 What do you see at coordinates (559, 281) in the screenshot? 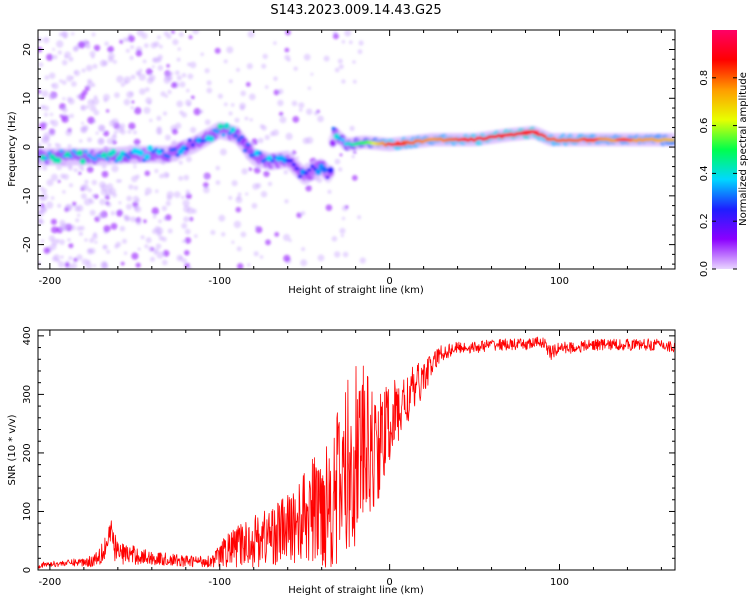
I see `x-tick-label: 100` at bounding box center [559, 281].